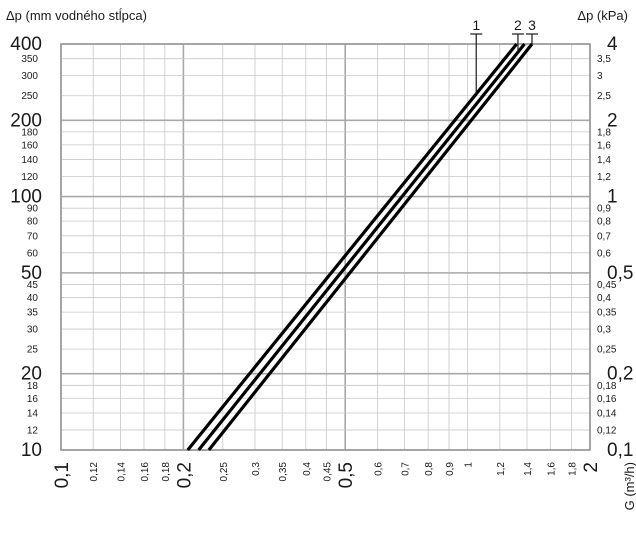 The height and width of the screenshot is (559, 636). I want to click on curve-3-label: 3, so click(532, 25).